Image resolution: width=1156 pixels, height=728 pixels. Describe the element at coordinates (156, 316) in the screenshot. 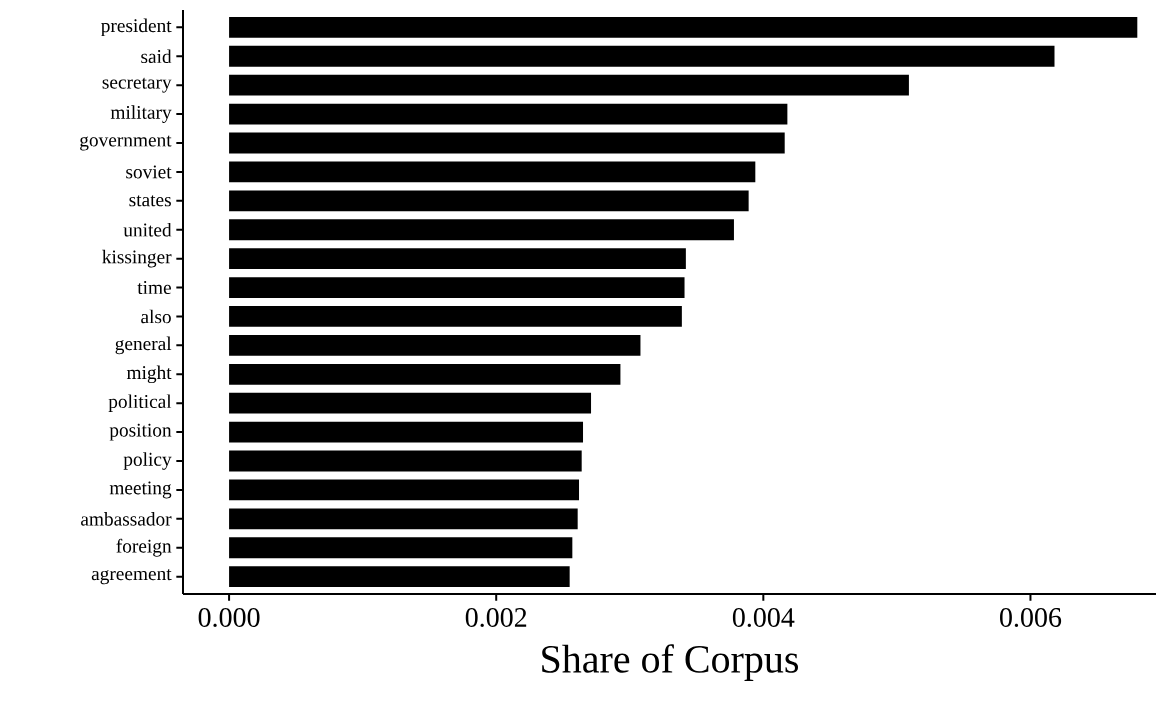

I see `y-tick-label: also` at that location.